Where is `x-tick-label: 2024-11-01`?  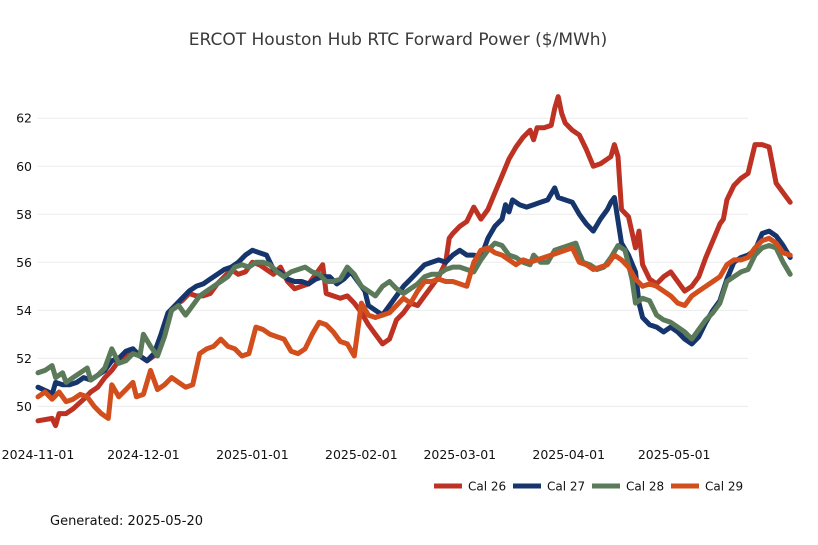 x-tick-label: 2024-11-01 is located at coordinates (38, 454).